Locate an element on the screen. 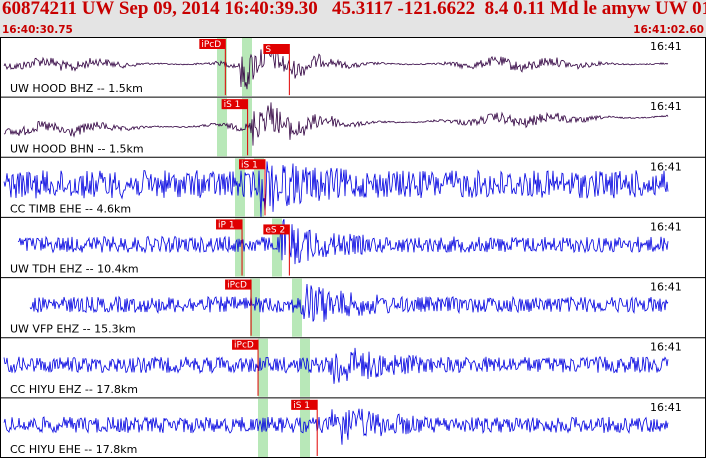  station-label: CC TIMB EHE -- 4.6km is located at coordinates (70, 208).